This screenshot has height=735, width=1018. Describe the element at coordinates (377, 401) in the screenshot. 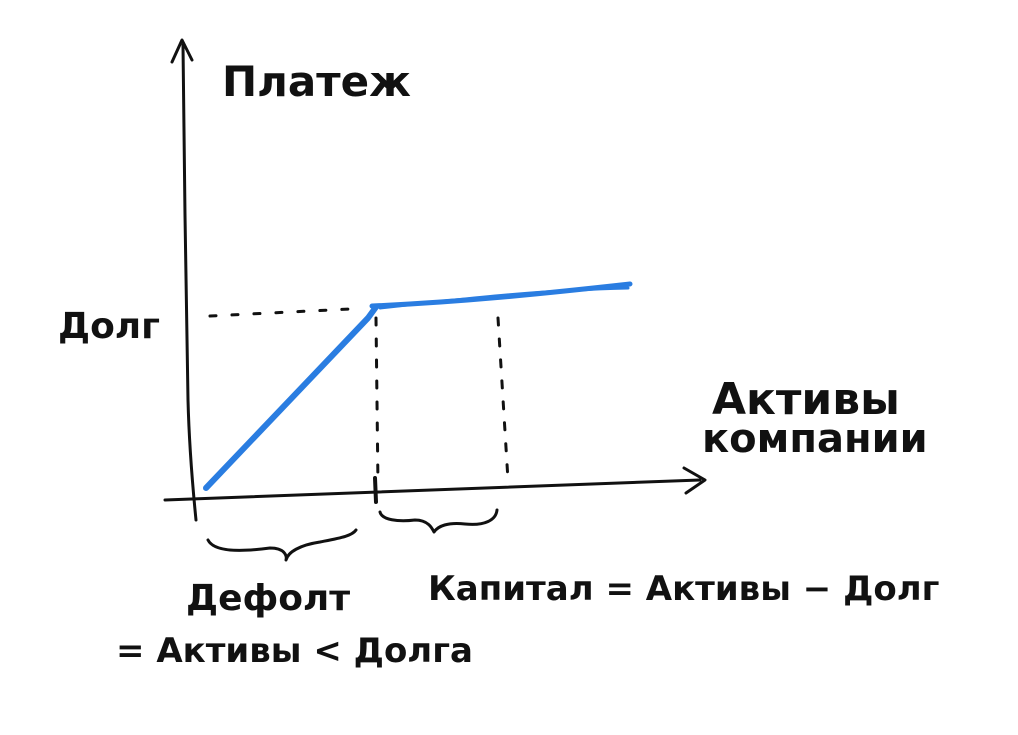

I see `default-threshold-guide` at that location.